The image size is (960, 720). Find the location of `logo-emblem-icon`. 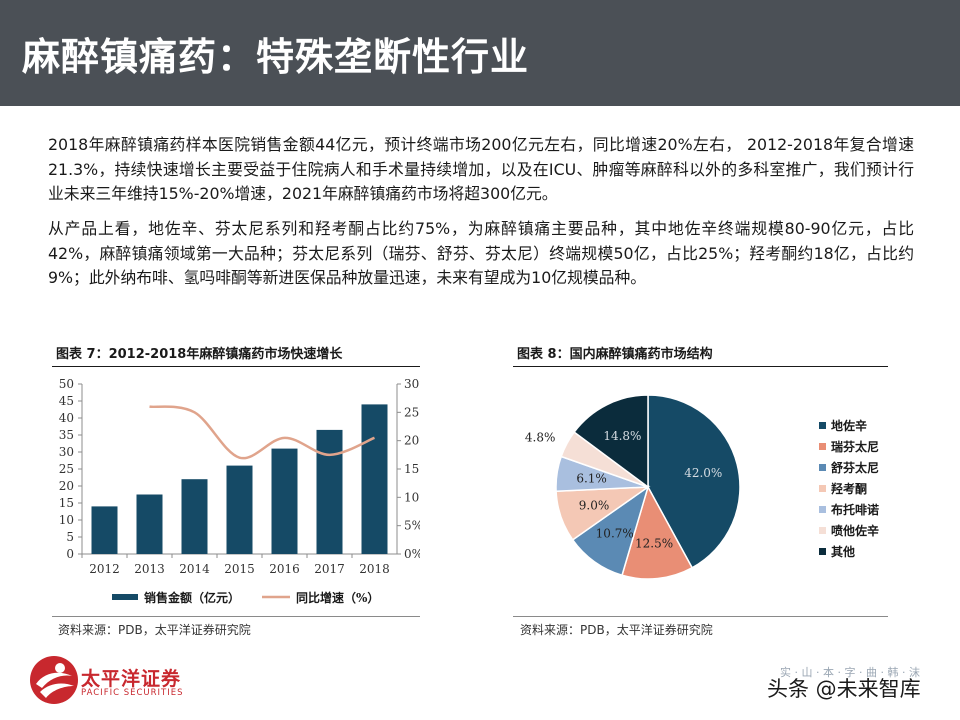

logo-emblem-icon is located at coordinates (54, 680).